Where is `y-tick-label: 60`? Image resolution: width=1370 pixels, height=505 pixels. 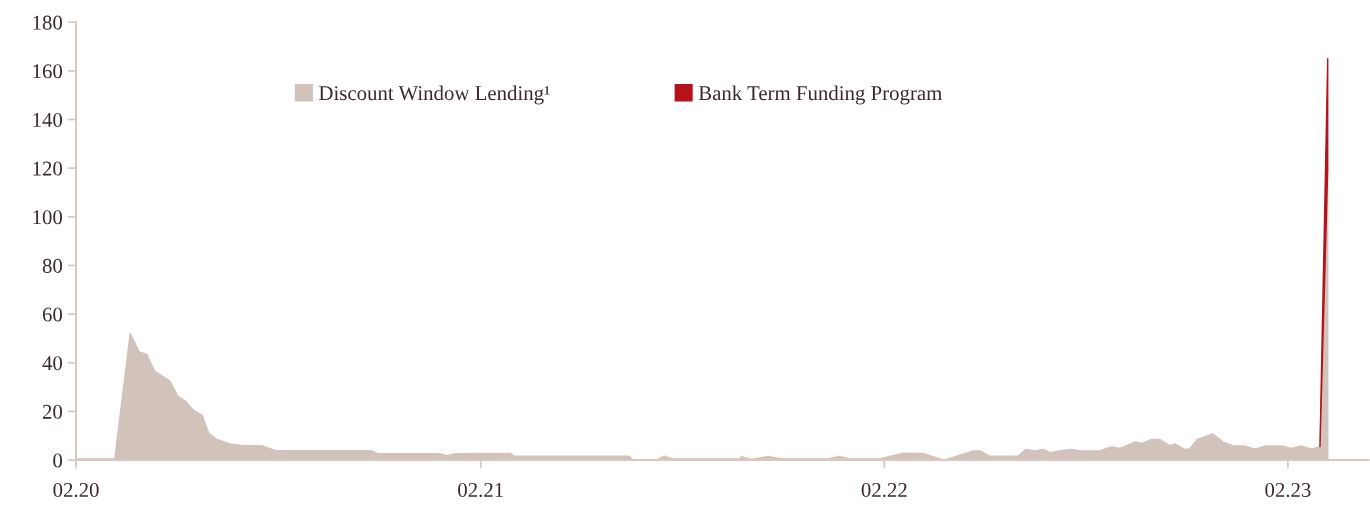
y-tick-label: 60 is located at coordinates (52, 314).